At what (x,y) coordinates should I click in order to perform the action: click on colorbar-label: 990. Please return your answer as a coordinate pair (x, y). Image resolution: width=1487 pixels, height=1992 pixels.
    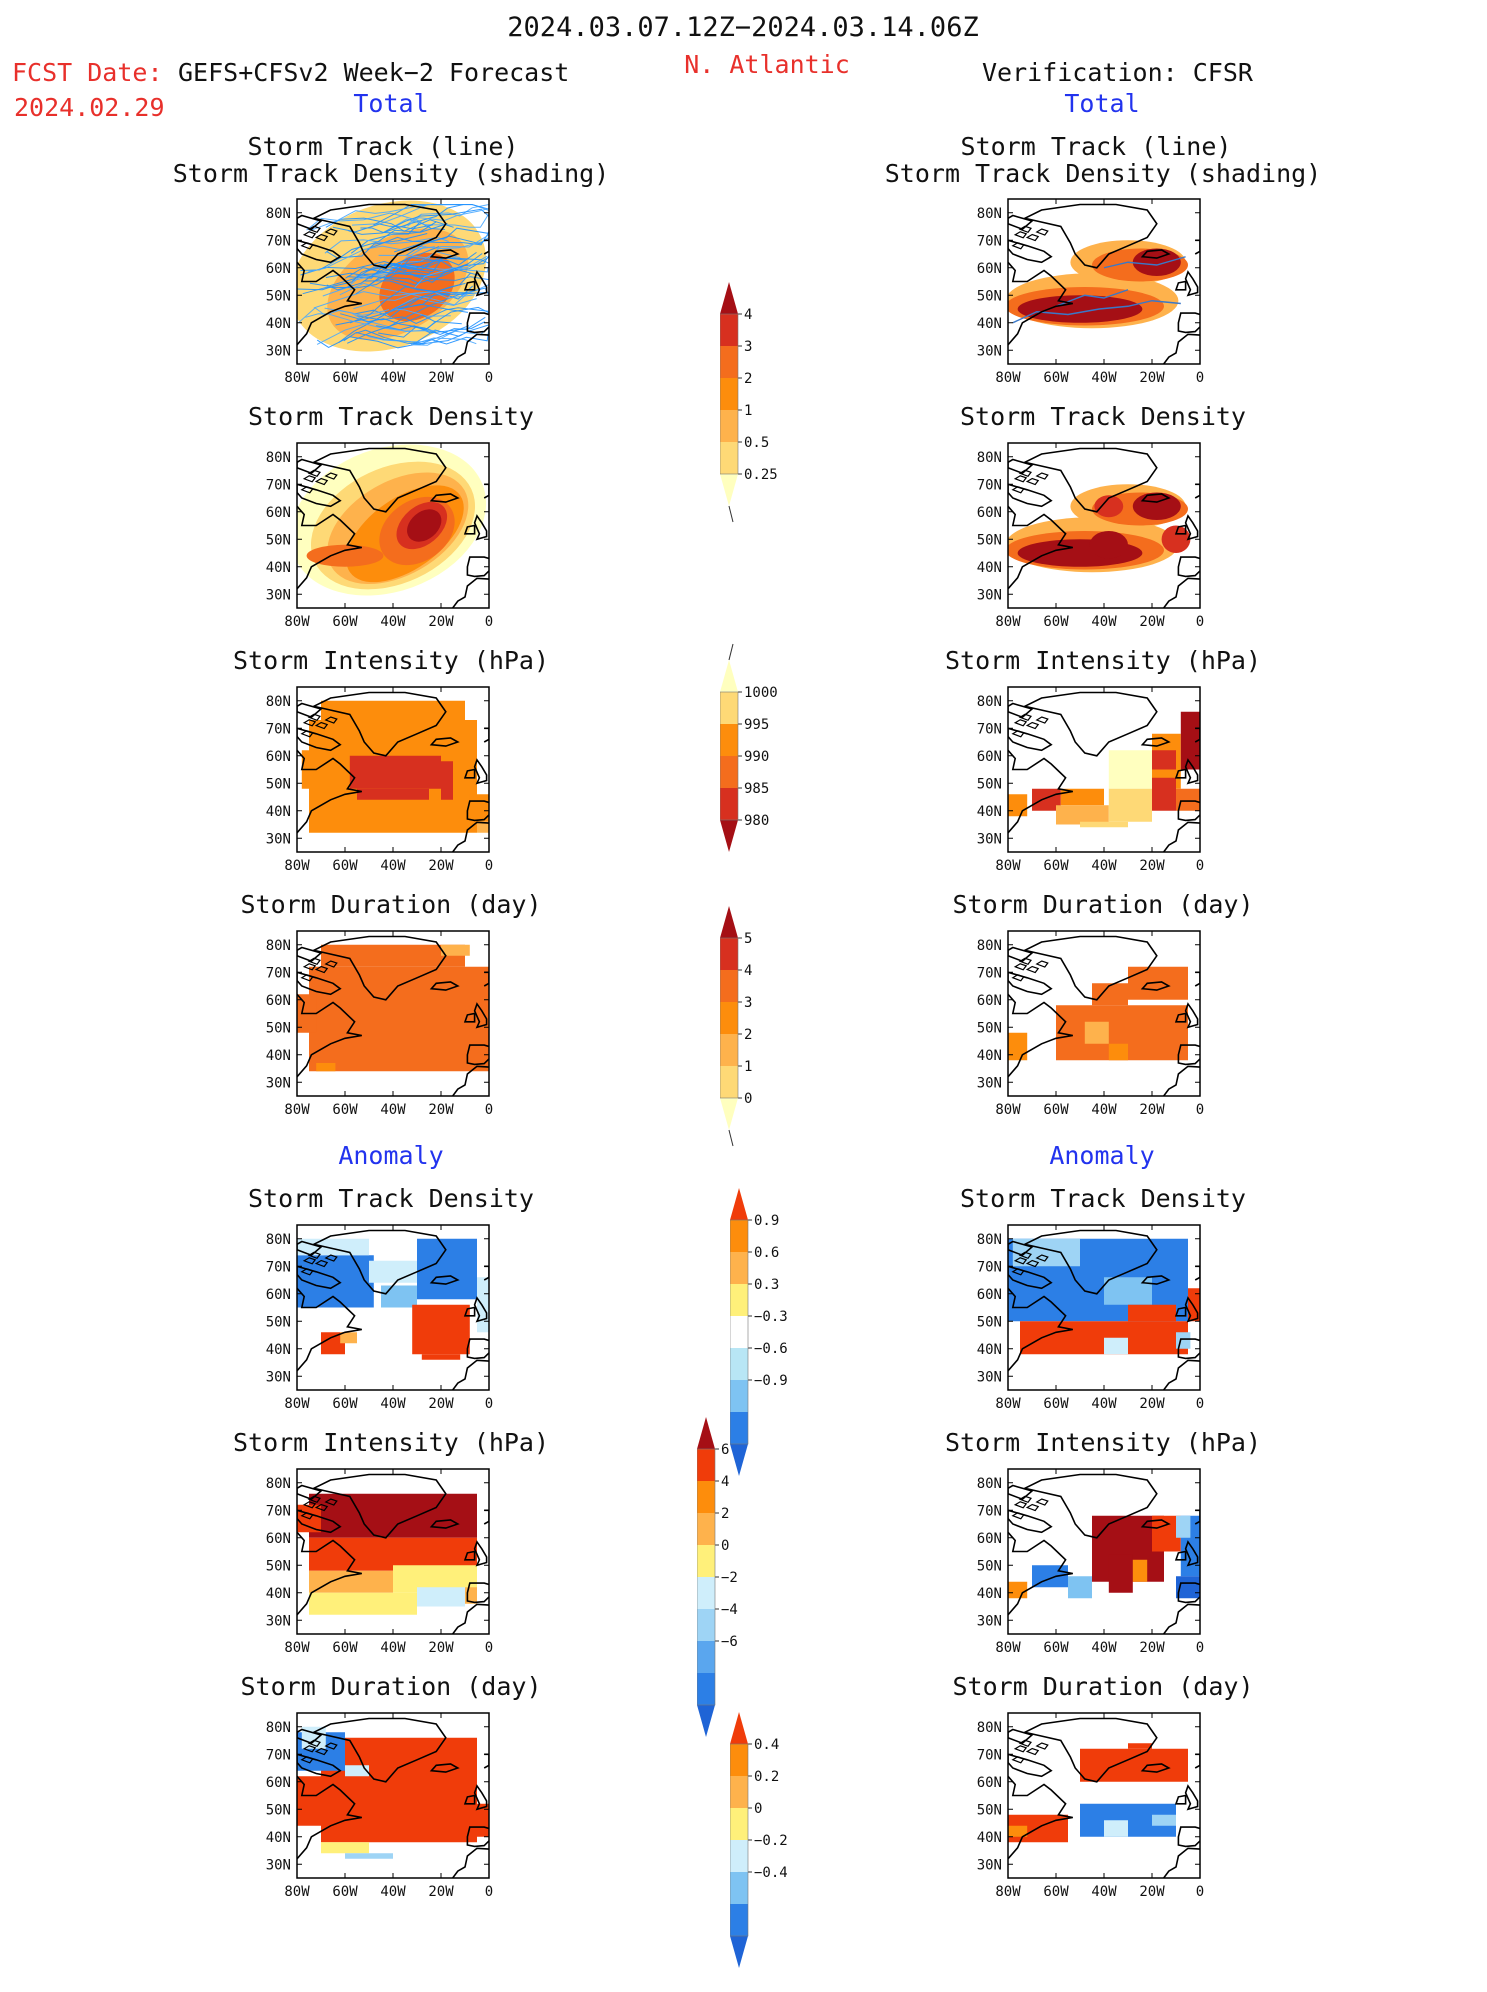
    Looking at the image, I should click on (756, 757).